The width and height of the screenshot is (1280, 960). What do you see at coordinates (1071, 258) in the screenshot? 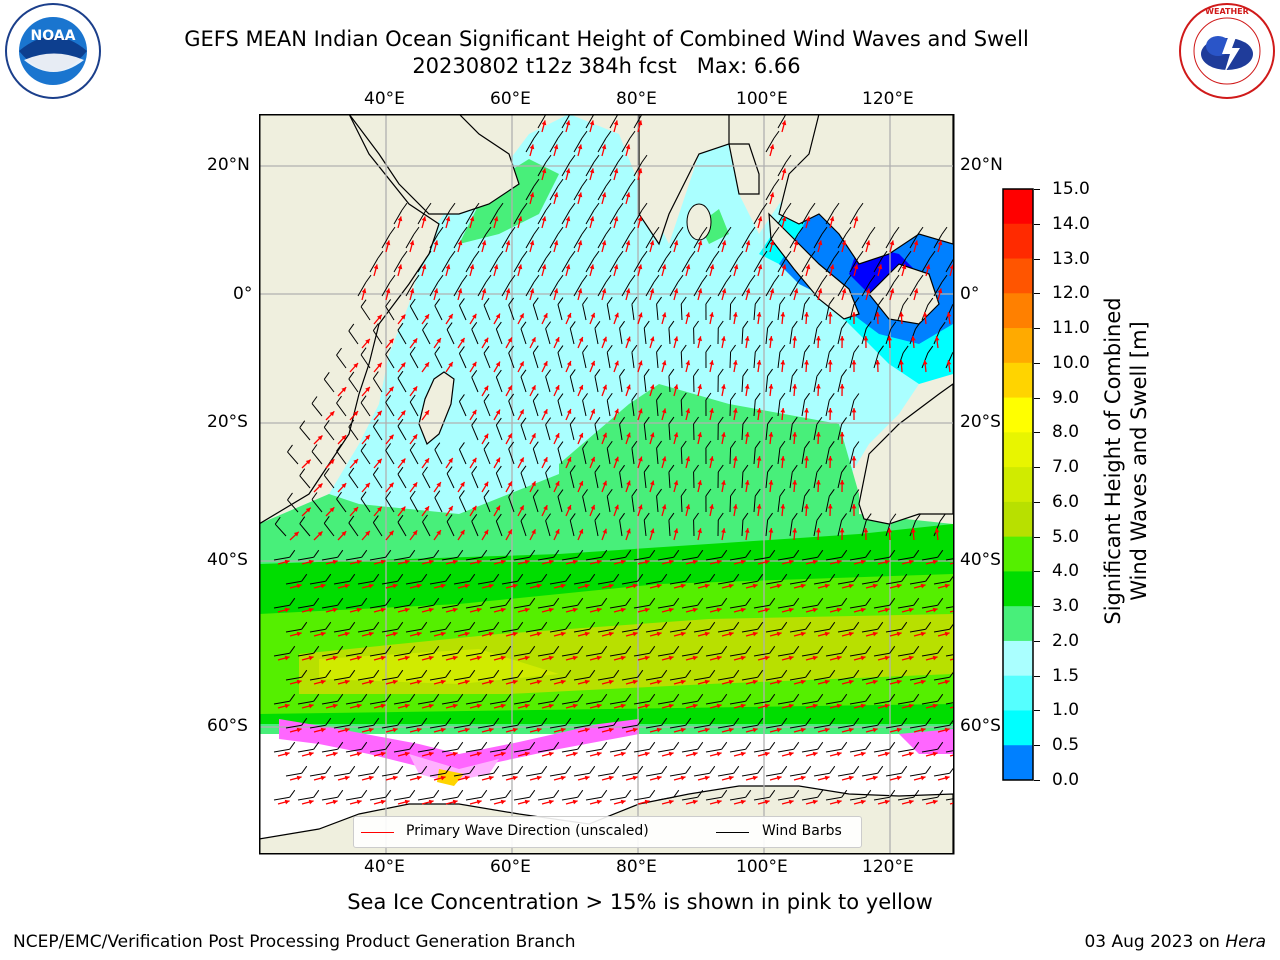
I see `colorbar-tick-label: 13.0` at bounding box center [1071, 258].